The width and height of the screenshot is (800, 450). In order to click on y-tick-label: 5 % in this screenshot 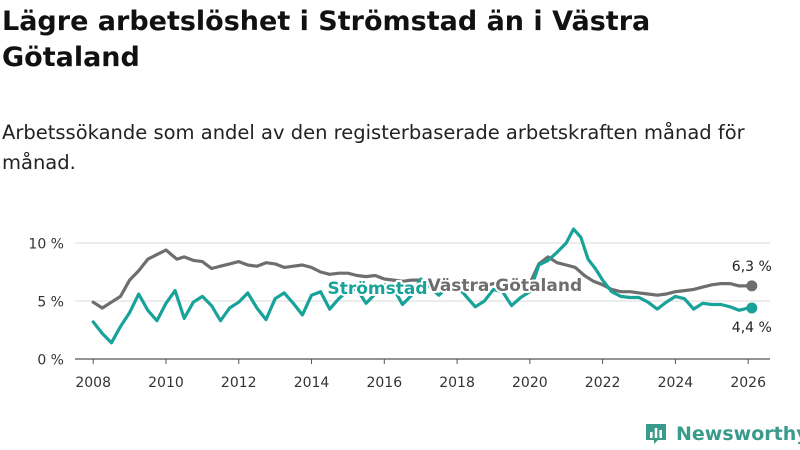, I will do `click(50, 303)`.